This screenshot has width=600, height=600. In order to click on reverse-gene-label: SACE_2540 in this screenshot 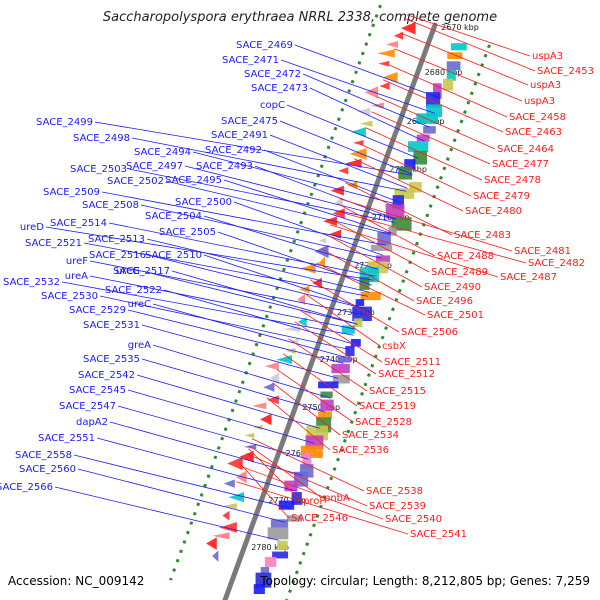, I will do `click(413, 519)`.